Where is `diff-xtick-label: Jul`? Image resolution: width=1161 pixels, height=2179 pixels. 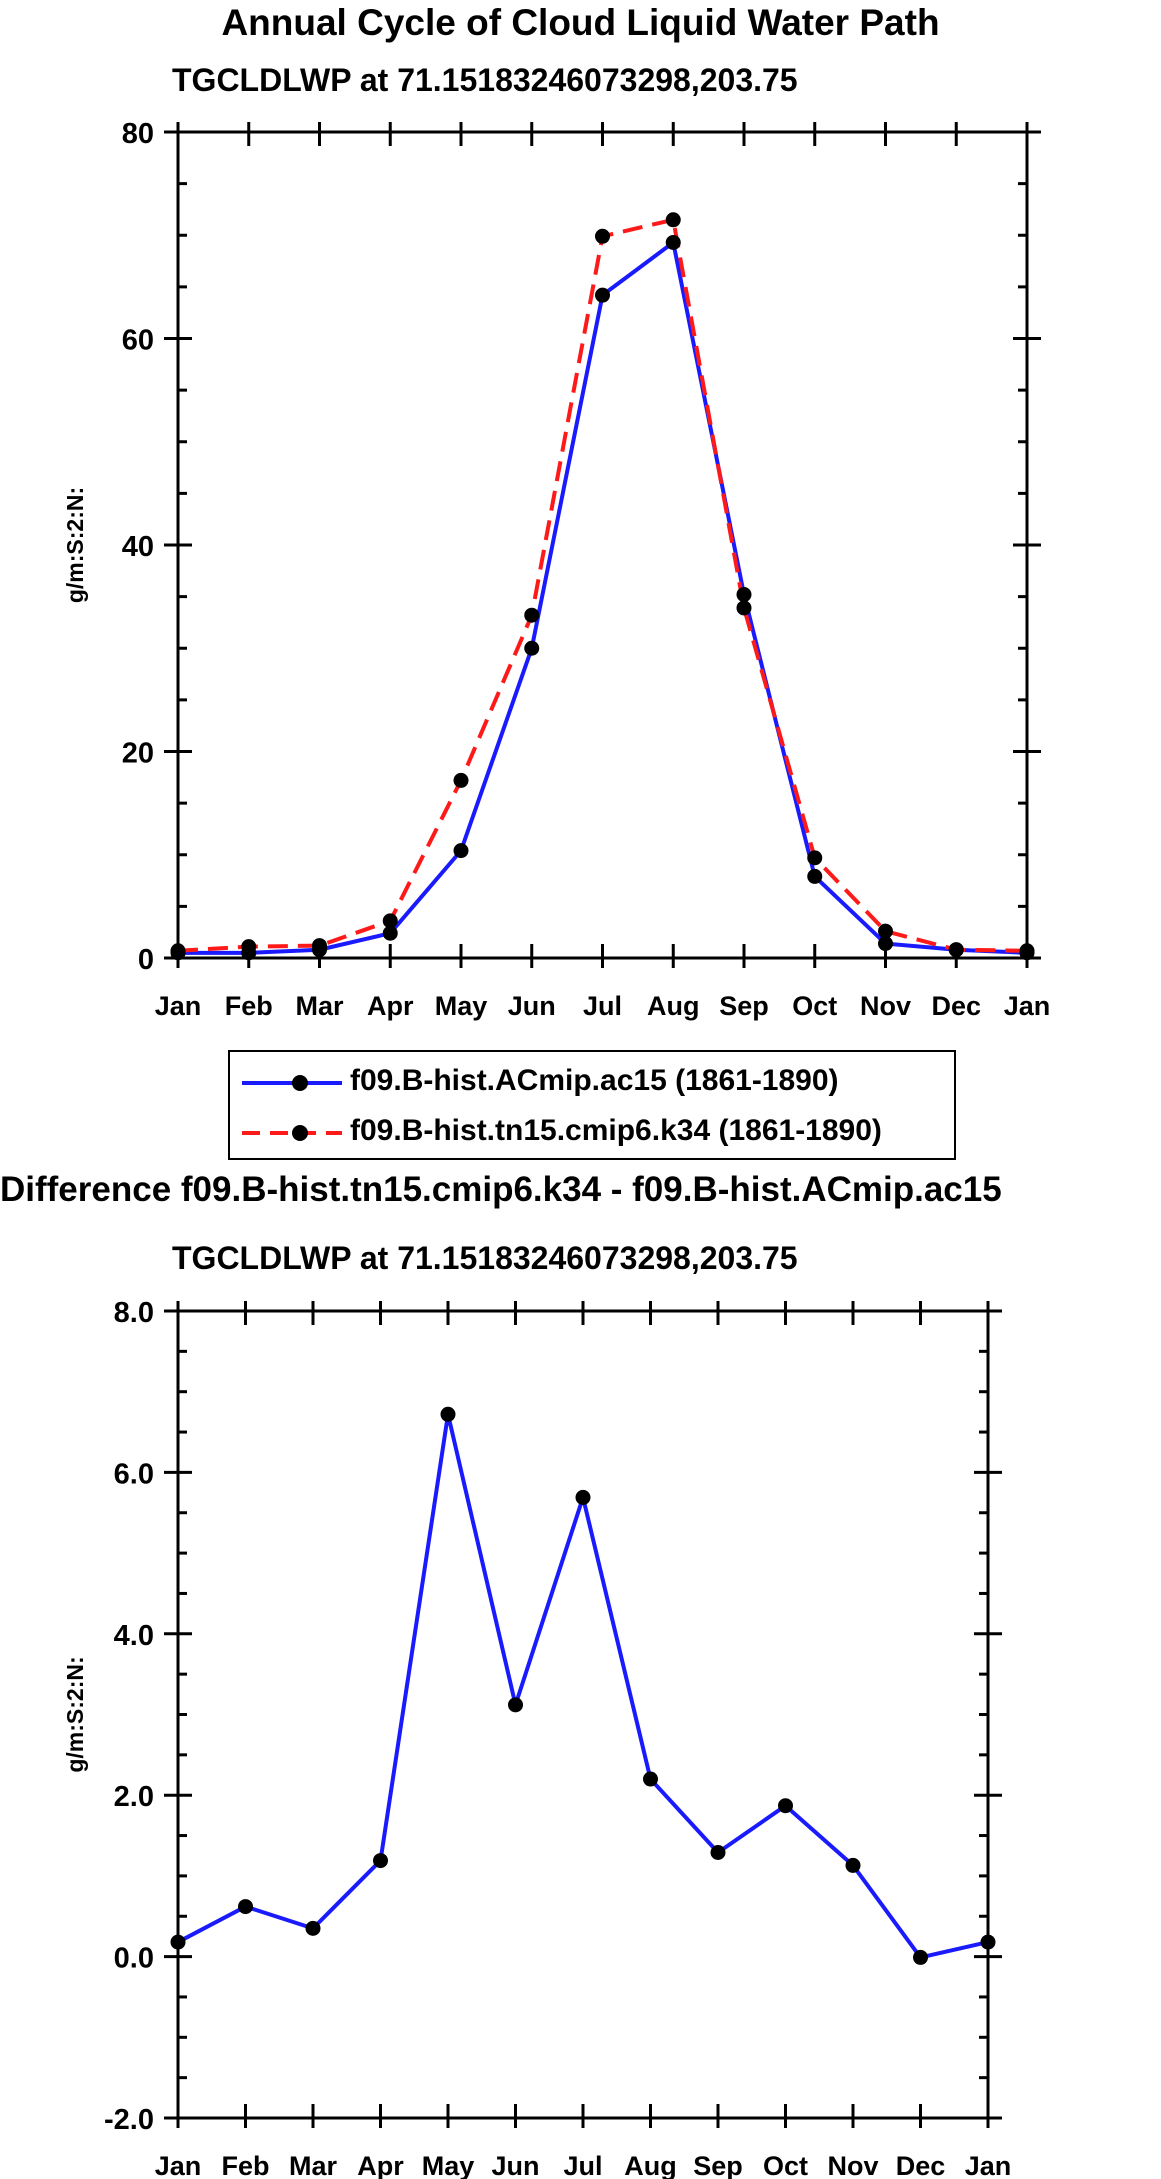
diff-xtick-label: Jul is located at coordinates (582, 2165).